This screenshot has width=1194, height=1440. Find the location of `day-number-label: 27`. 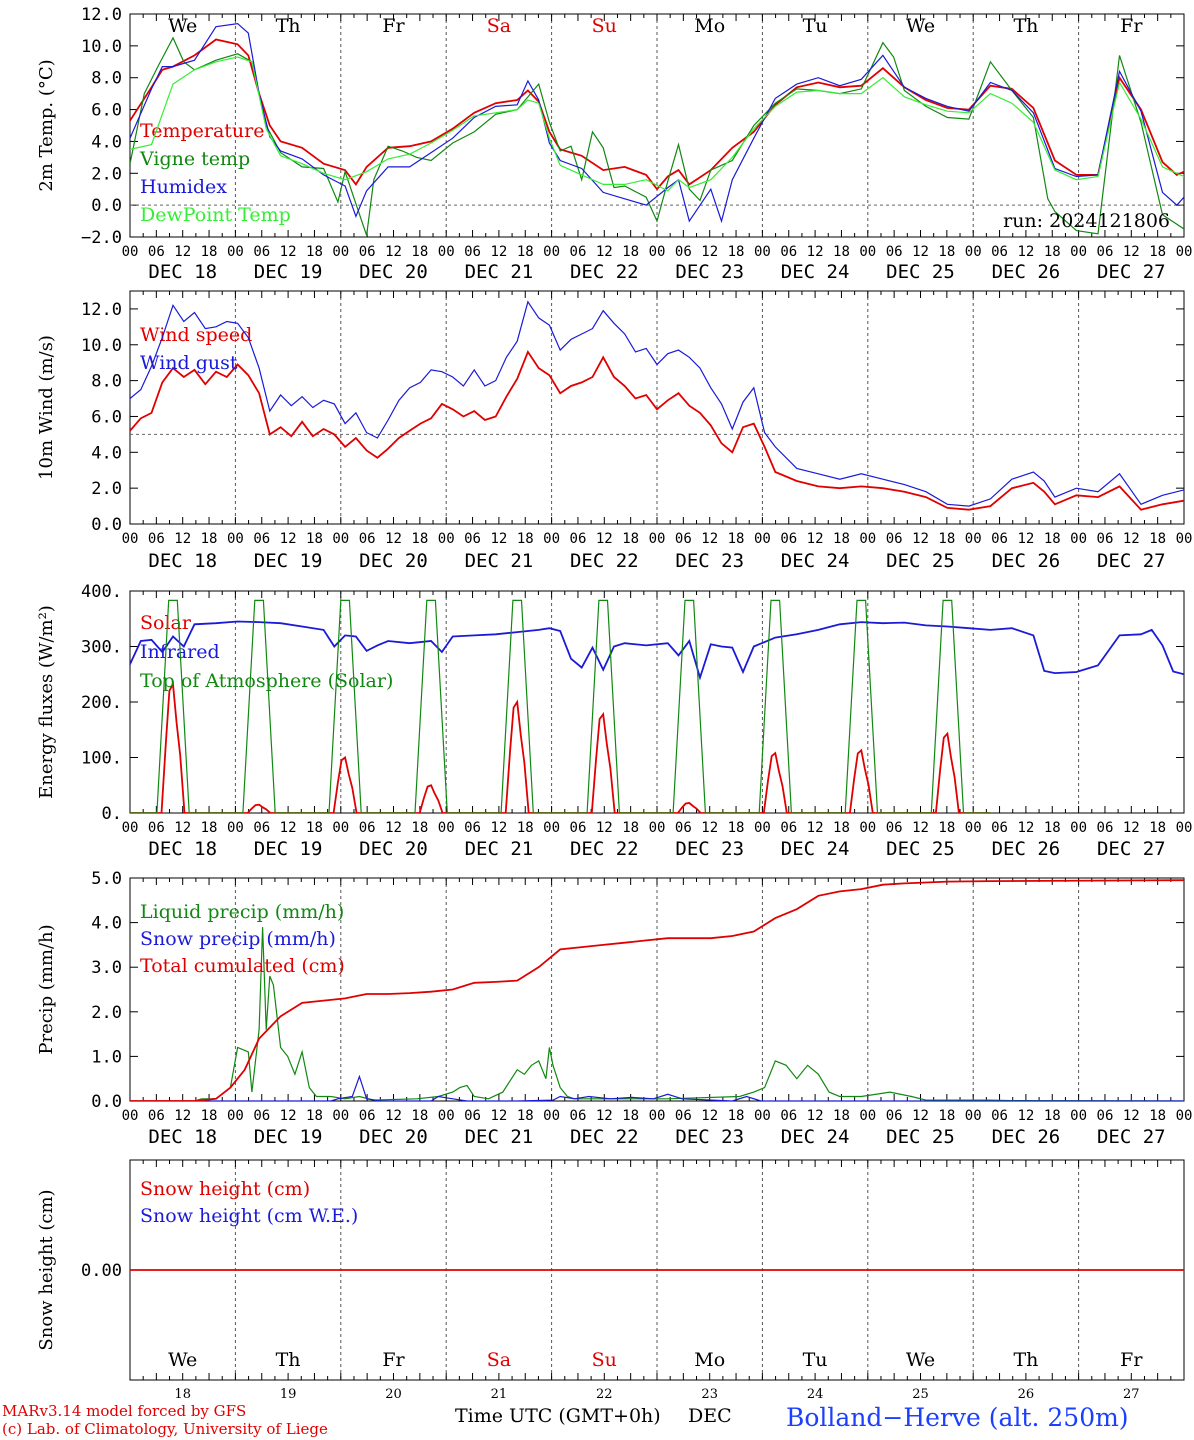

day-number-label: 27 is located at coordinates (1131, 1394).